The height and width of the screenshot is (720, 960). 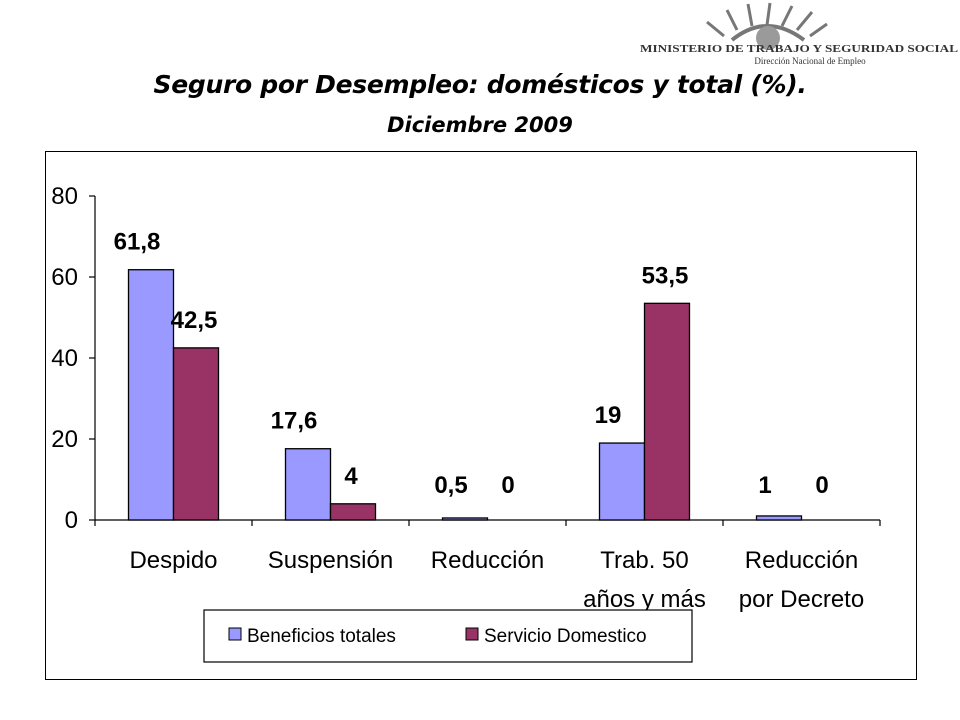 I want to click on data-label: 42,5, so click(x=194, y=320).